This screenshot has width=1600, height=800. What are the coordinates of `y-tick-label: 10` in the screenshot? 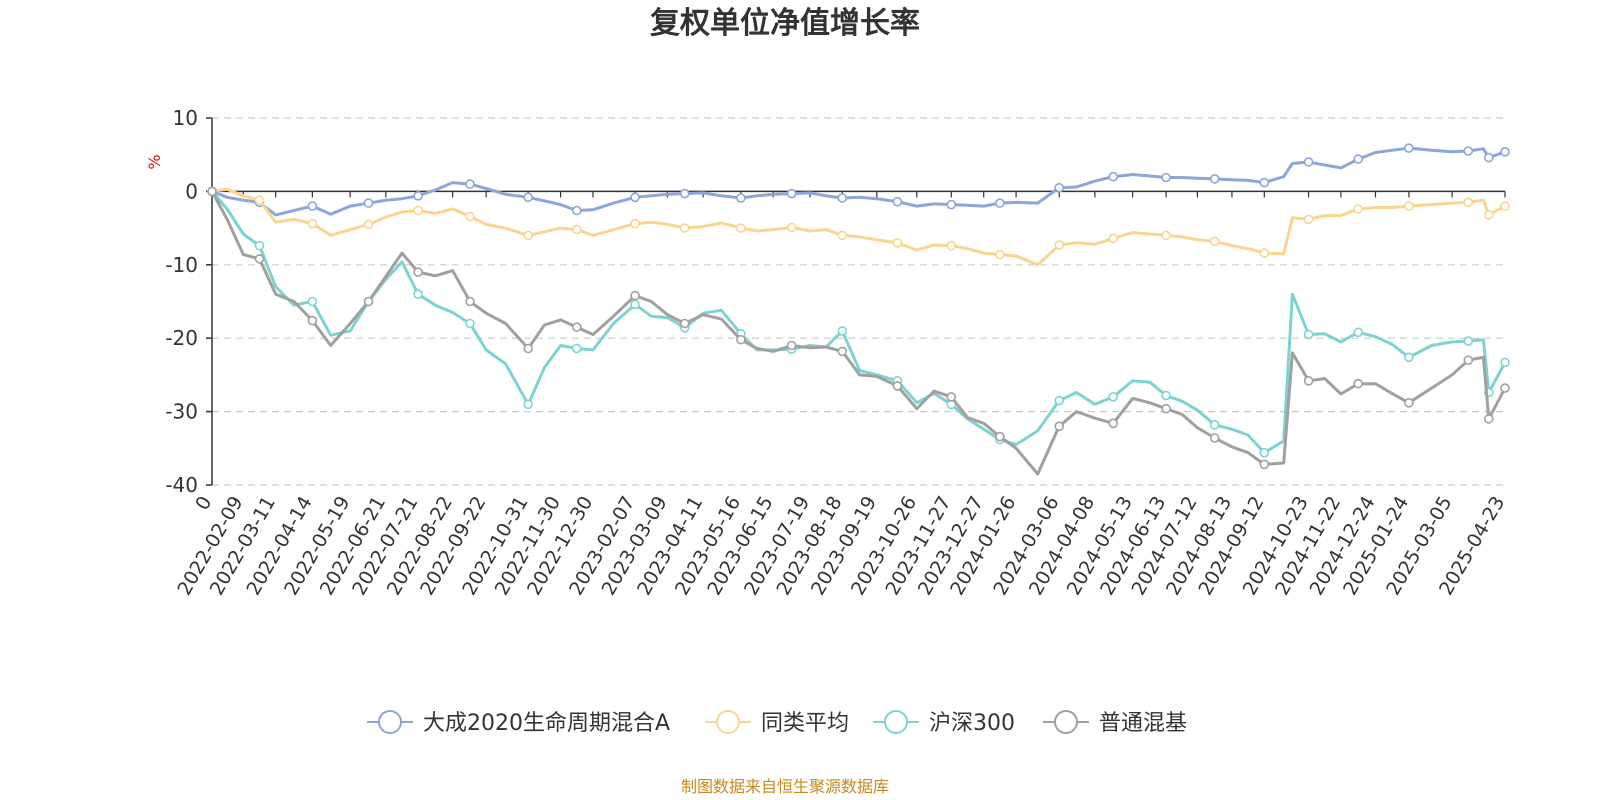 It's located at (185, 118).